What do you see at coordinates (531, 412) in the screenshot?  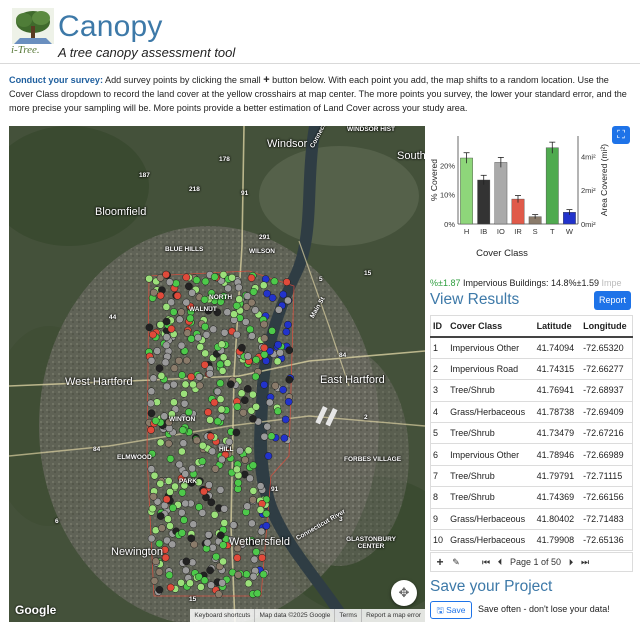 I see `table-row: 4 Grass/Herbaceous 41.78738 -72.69409` at bounding box center [531, 412].